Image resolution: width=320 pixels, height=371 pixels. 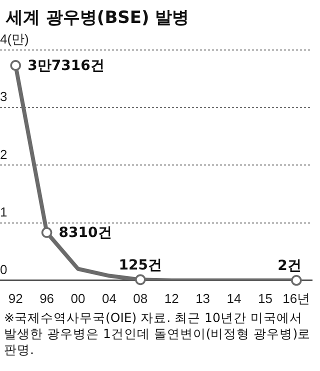 I want to click on annotation: 2건, so click(x=290, y=266).